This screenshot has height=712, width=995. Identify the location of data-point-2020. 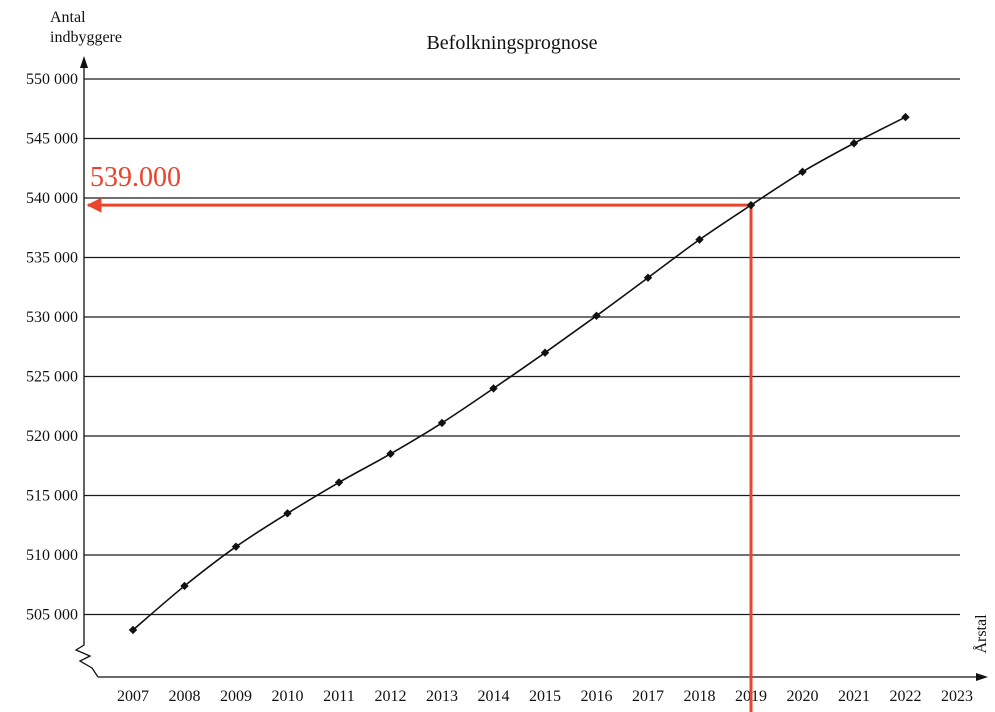
(802, 172).